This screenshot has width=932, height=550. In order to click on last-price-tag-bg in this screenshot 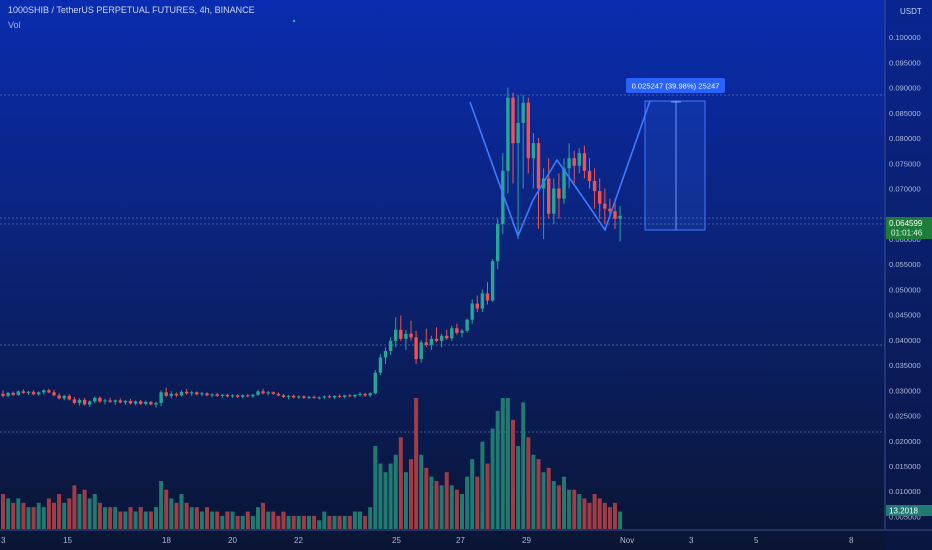, I will do `click(909, 228)`.